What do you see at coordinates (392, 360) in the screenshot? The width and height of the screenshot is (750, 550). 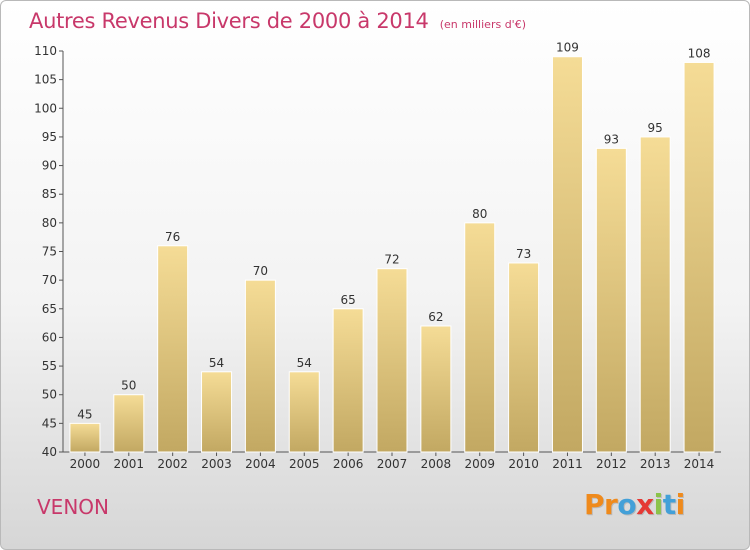 I see `bar-2007` at bounding box center [392, 360].